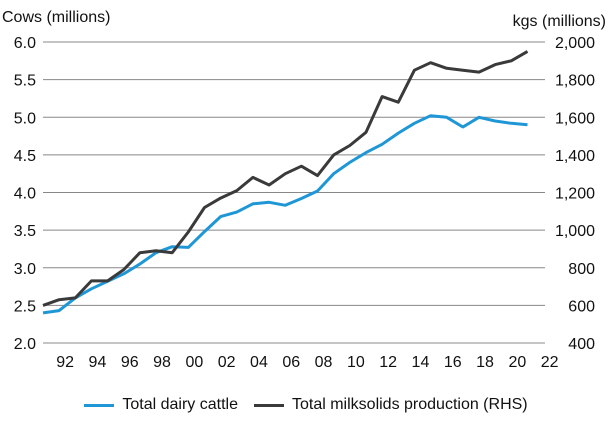  I want to click on right-tick-label: 2,000, so click(575, 43).